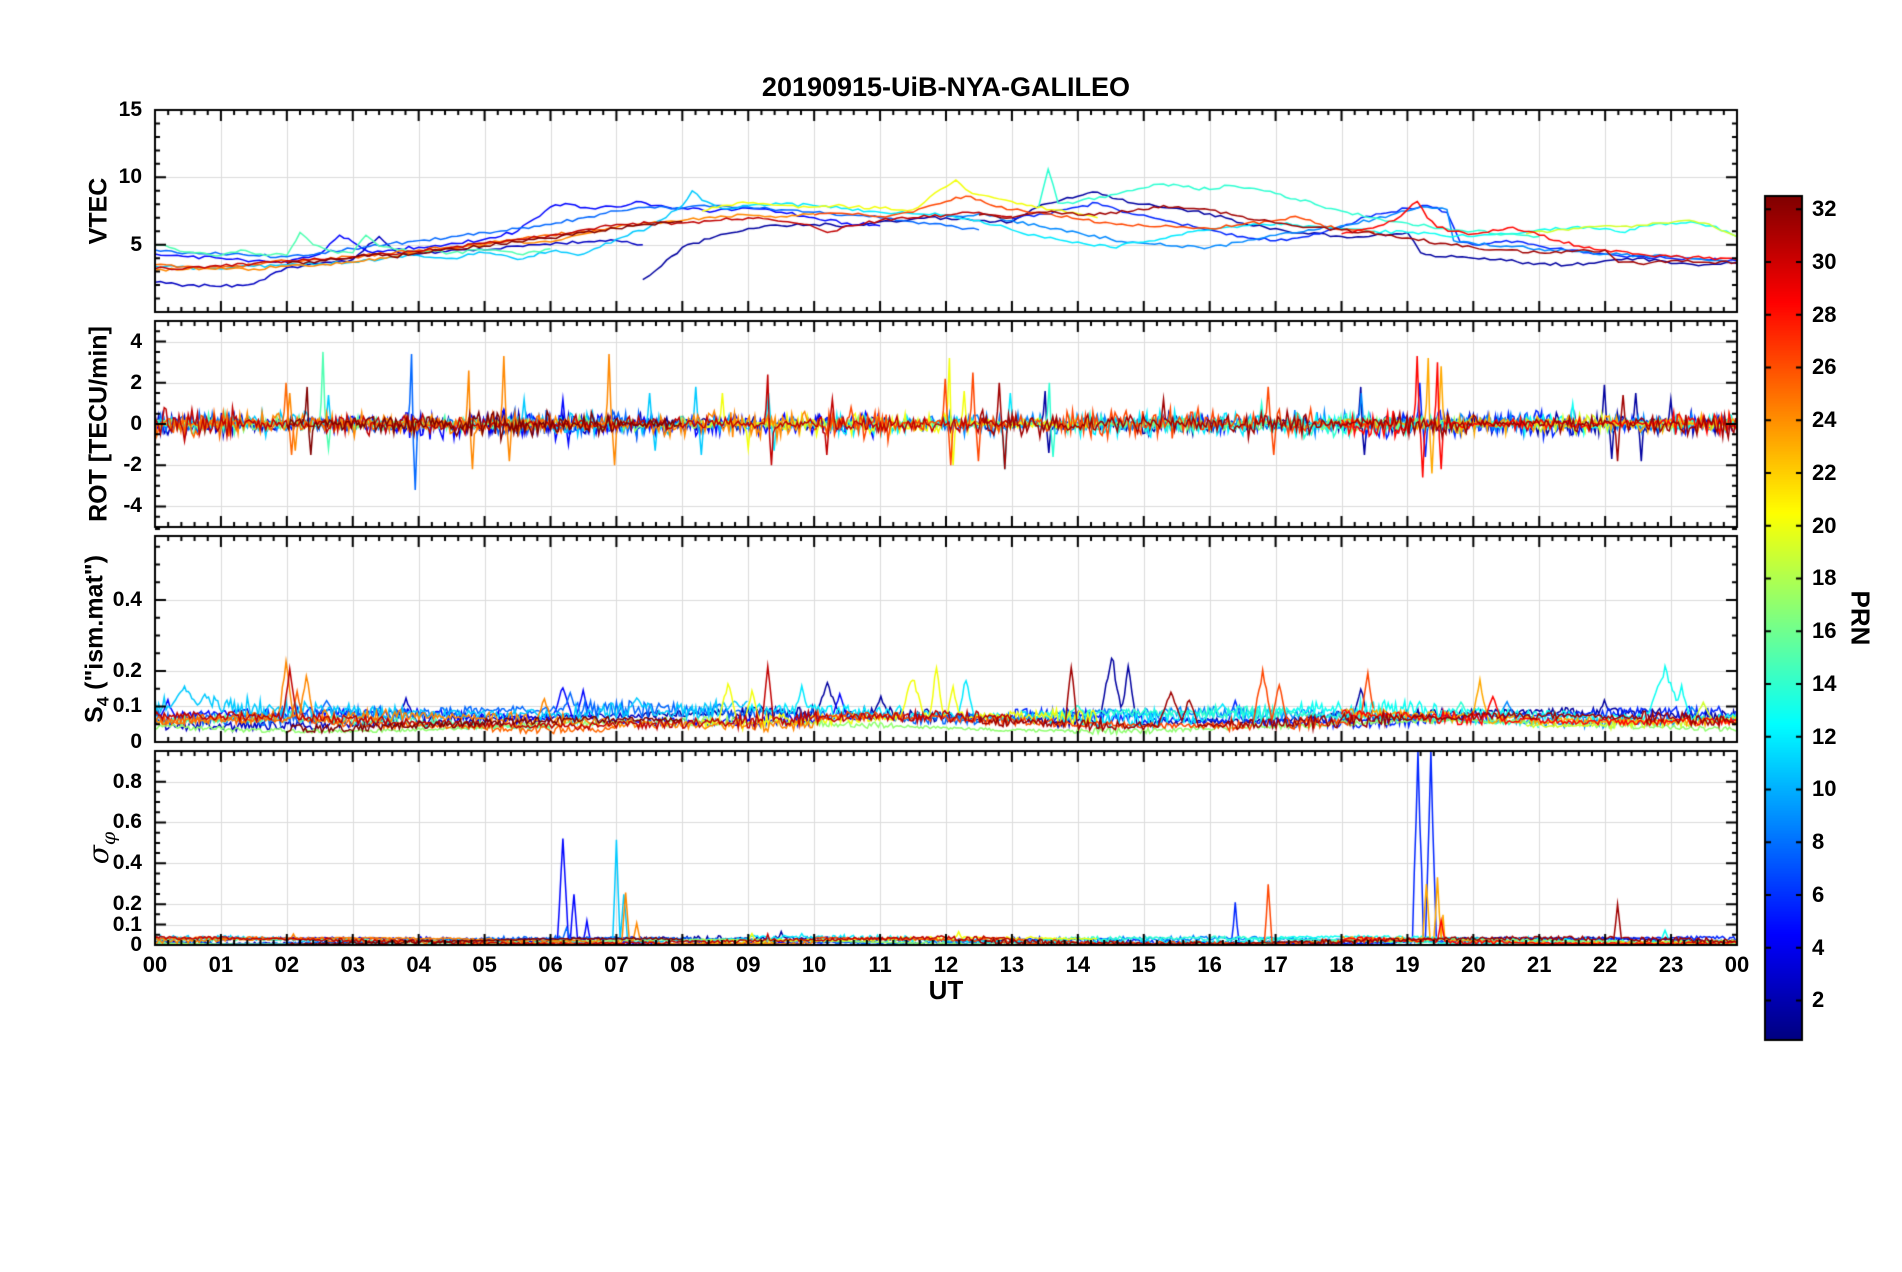 This screenshot has height=1272, width=1902. I want to click on colorbar-tick-label: 14, so click(1824, 683).